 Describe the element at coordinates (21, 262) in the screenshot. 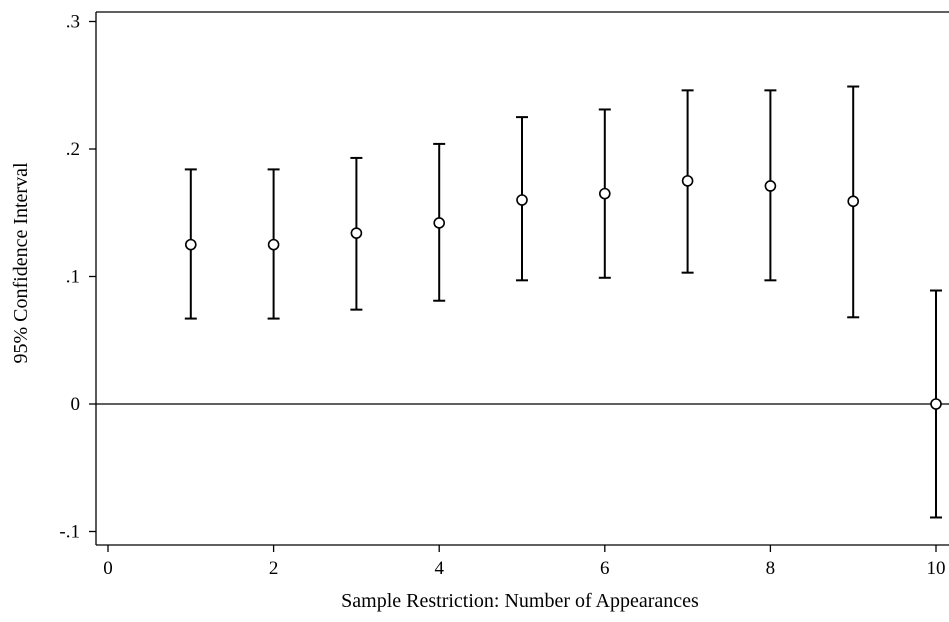

I see `y-axis-label: 95% Confidence Interval` at that location.